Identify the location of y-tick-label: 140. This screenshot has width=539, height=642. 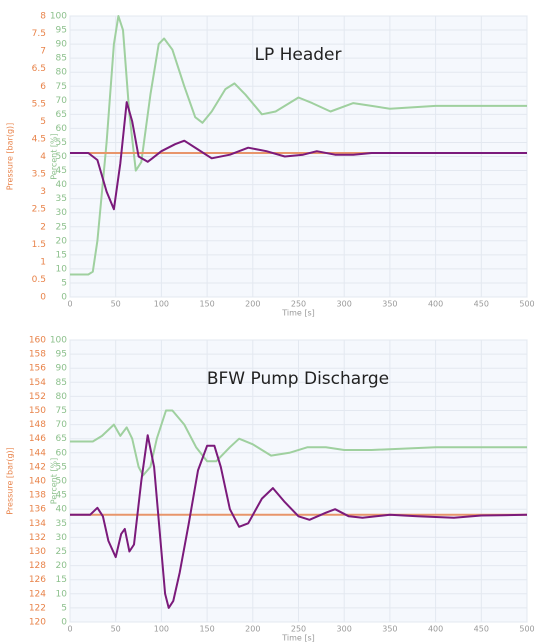
(37, 482).